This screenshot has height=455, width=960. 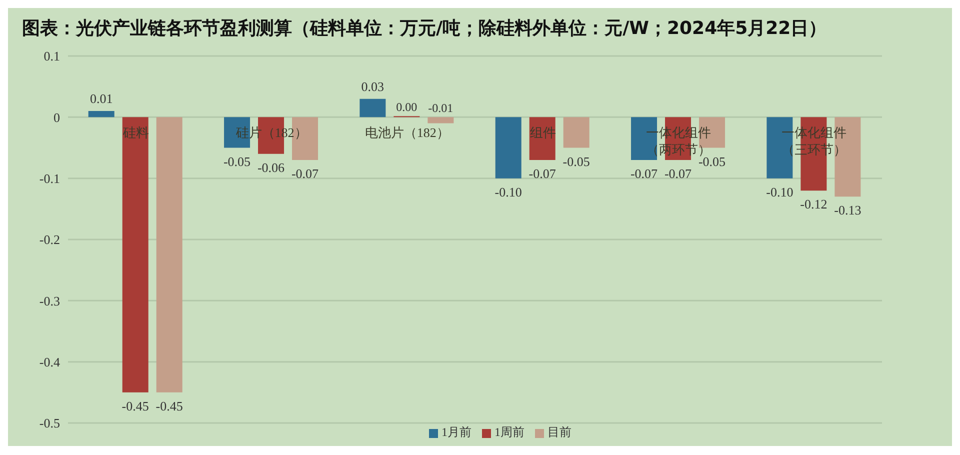 I want to click on x-tick-label: 电池片（182）, so click(x=407, y=132).